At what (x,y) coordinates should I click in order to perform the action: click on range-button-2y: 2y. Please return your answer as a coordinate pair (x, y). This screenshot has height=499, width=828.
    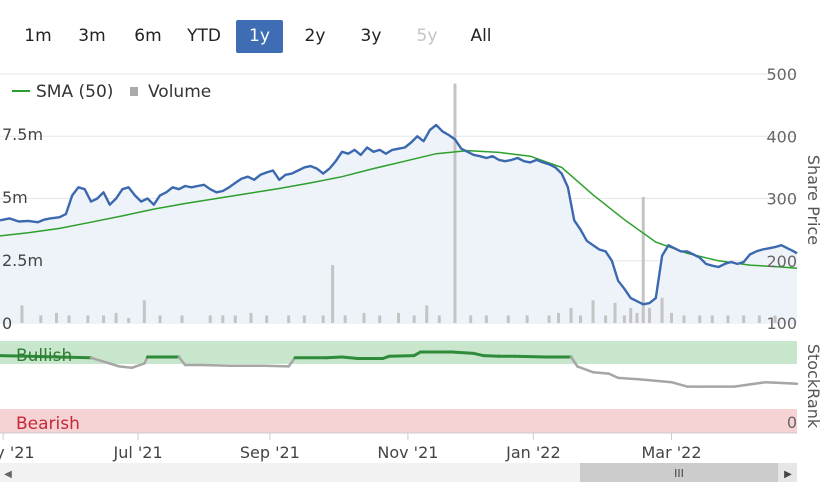
    Looking at the image, I should click on (315, 36).